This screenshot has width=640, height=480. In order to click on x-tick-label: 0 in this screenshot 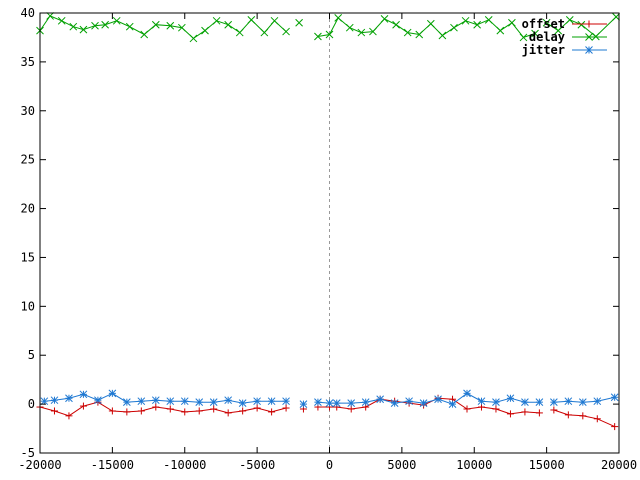, I will do `click(329, 465)`.